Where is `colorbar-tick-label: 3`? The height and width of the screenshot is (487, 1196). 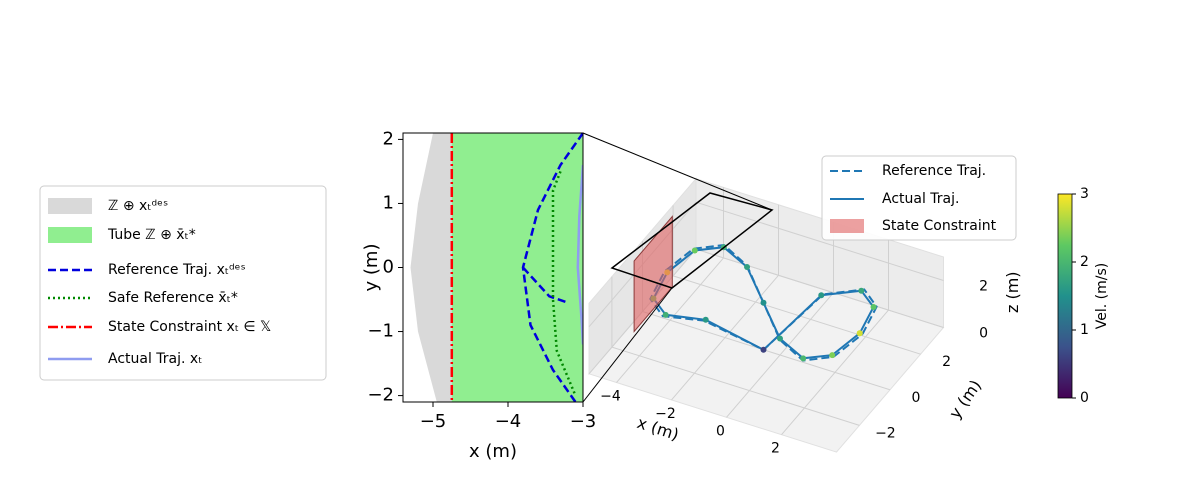 colorbar-tick-label: 3 is located at coordinates (1084, 194).